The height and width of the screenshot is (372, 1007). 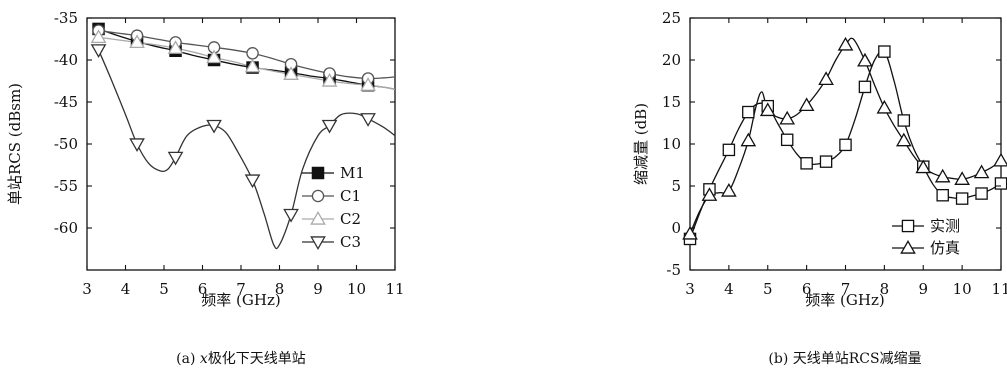 What do you see at coordinates (671, 144) in the screenshot?
I see `y-tick-label: 10` at bounding box center [671, 144].